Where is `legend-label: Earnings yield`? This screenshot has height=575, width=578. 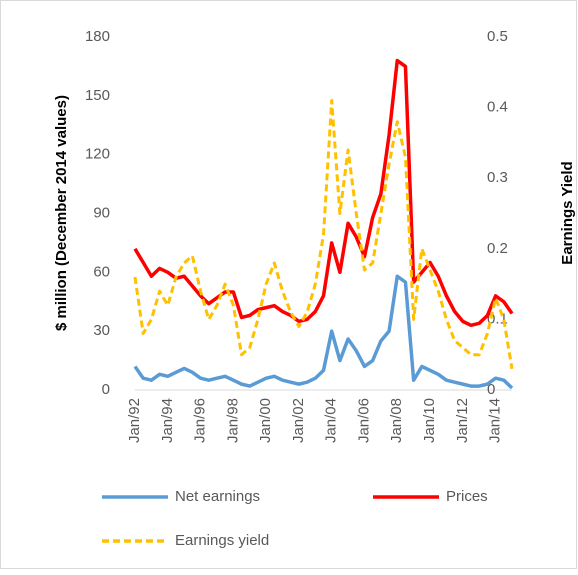
legend-label: Earnings yield is located at coordinates (222, 540).